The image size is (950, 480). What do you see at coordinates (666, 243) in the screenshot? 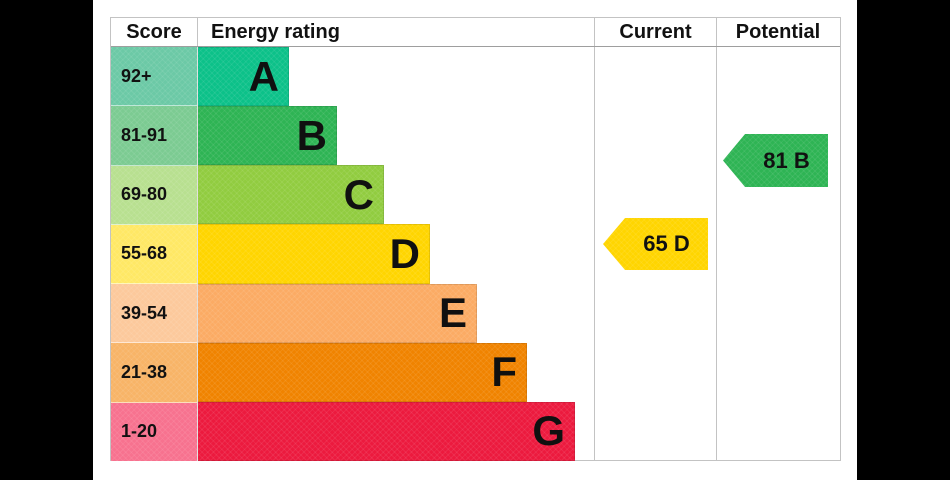
I see `current-rating-label: 65 D` at bounding box center [666, 243].